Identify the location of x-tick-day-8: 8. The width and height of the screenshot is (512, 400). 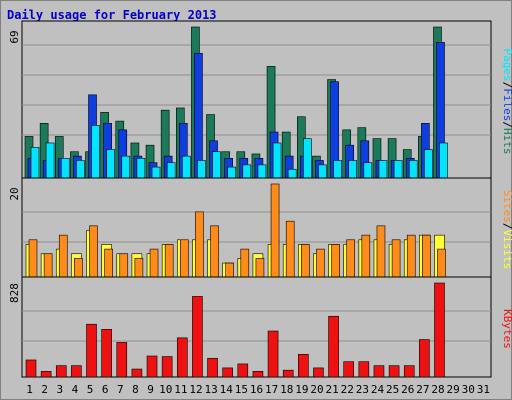
(135, 389).